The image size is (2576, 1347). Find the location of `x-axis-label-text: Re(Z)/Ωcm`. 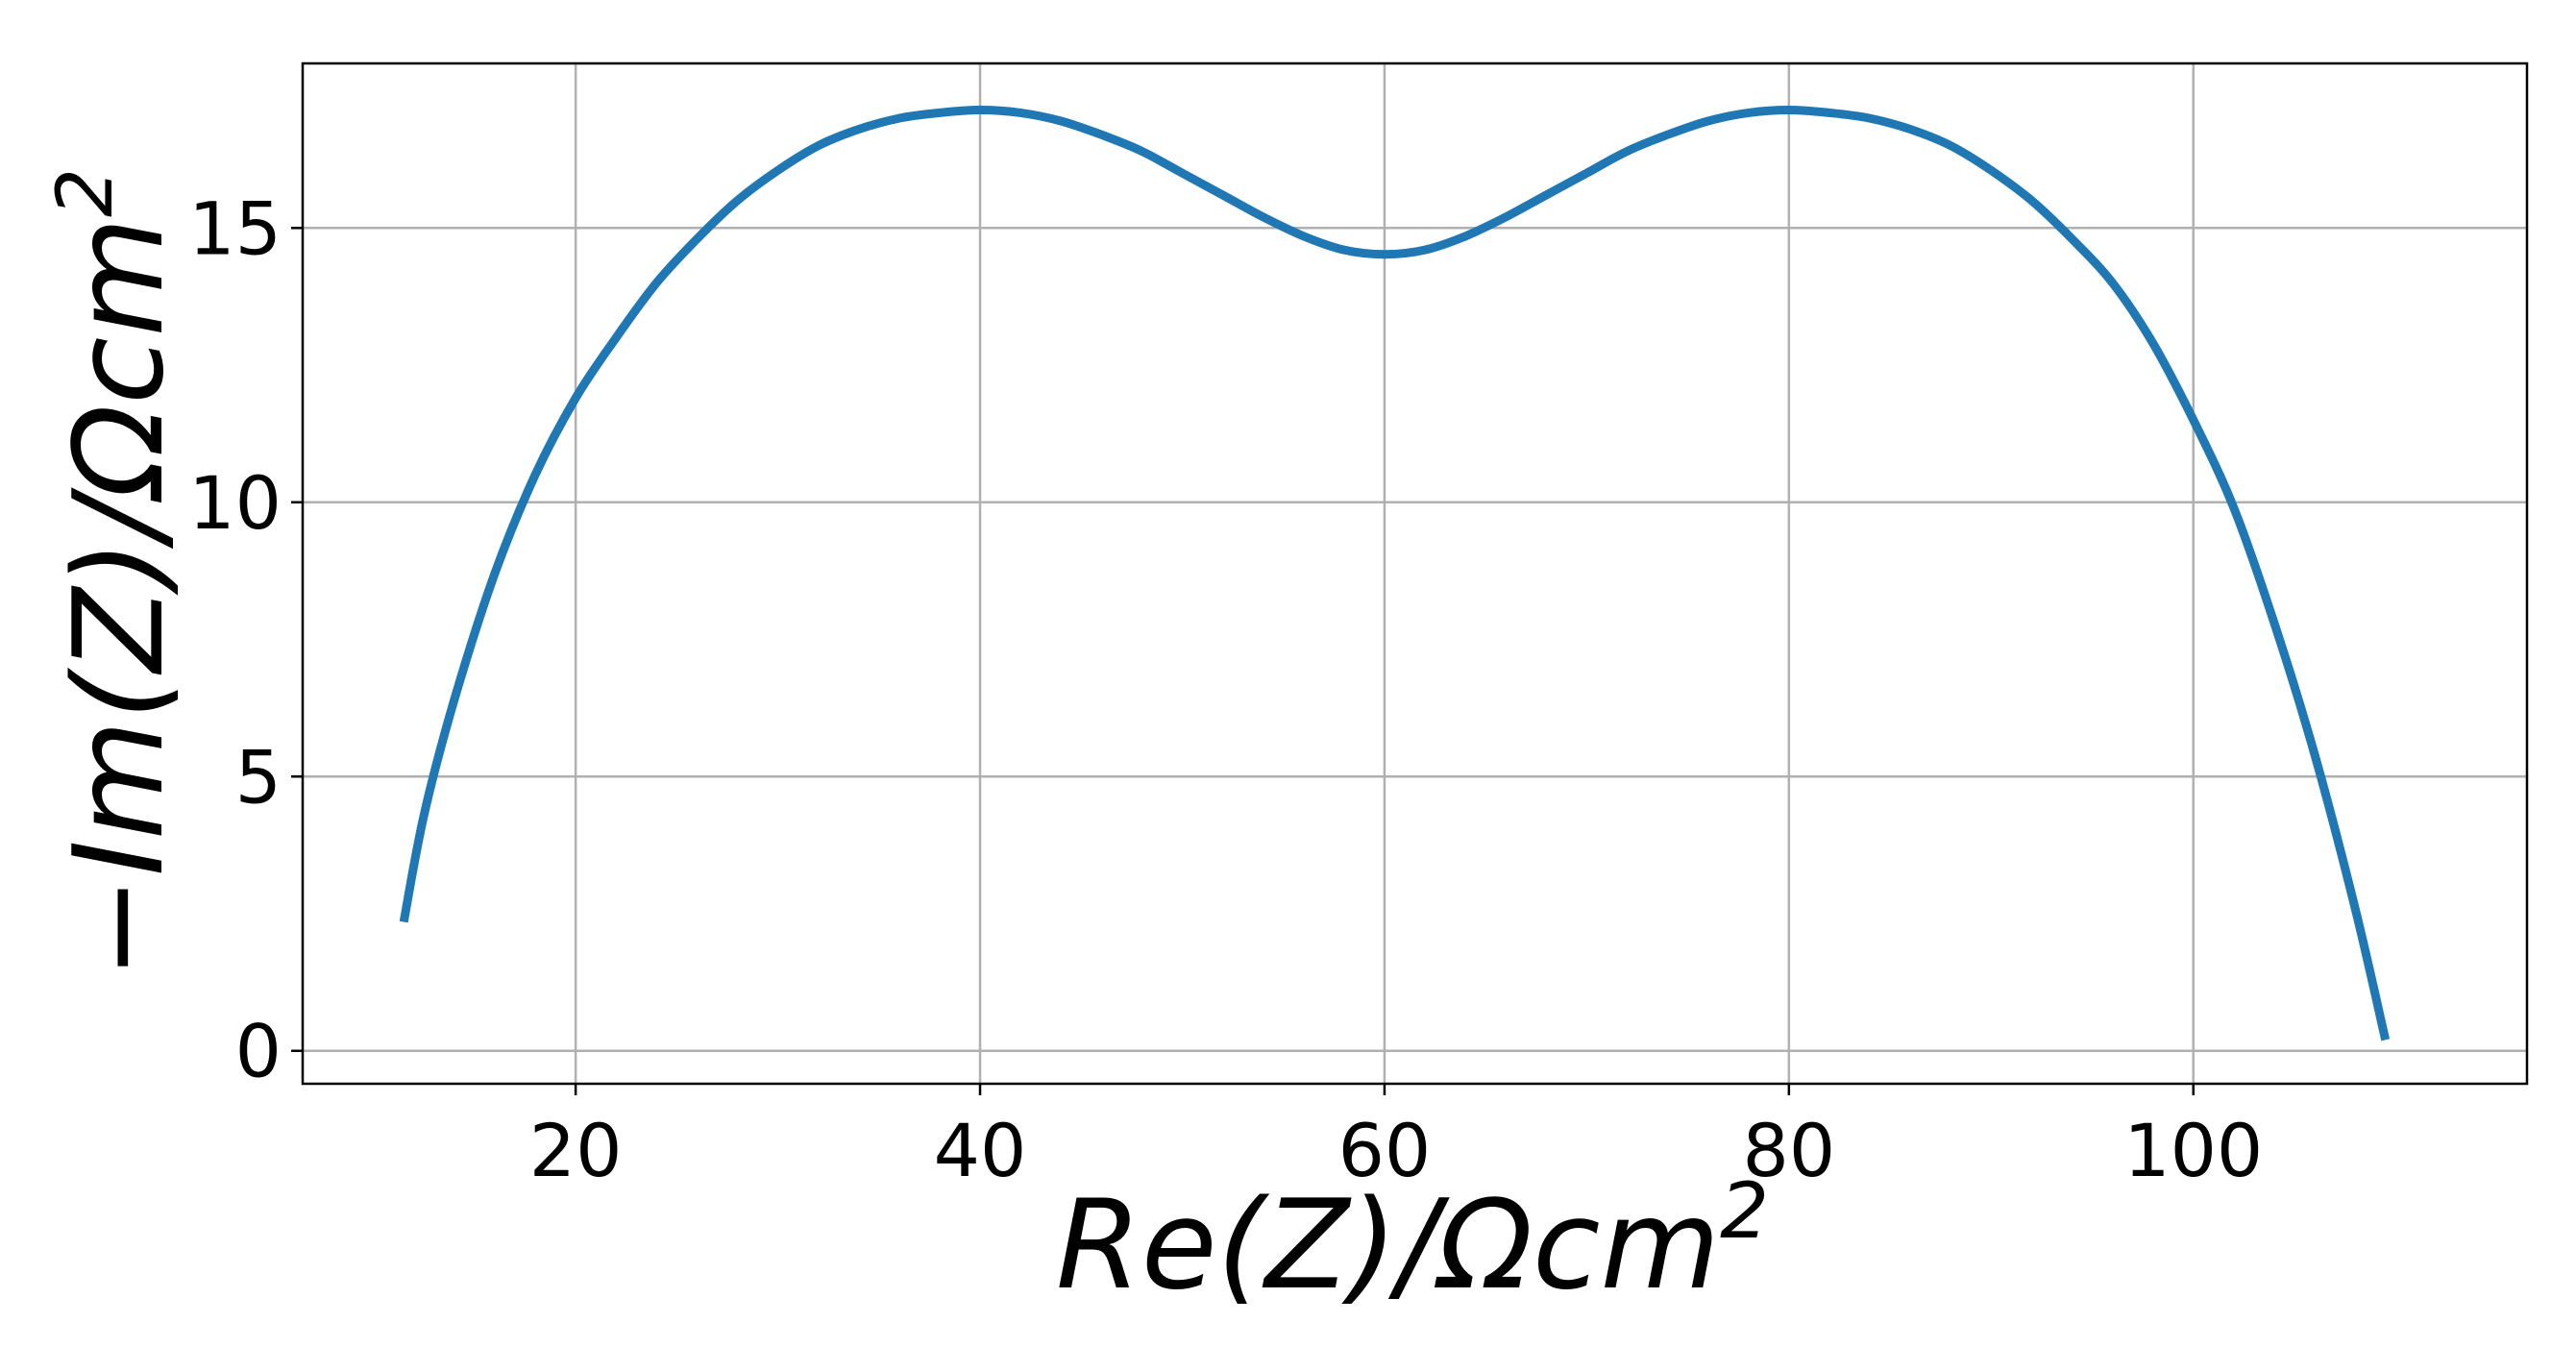

x-axis-label-text: Re(Z)/Ωcm is located at coordinates (1388, 1246).